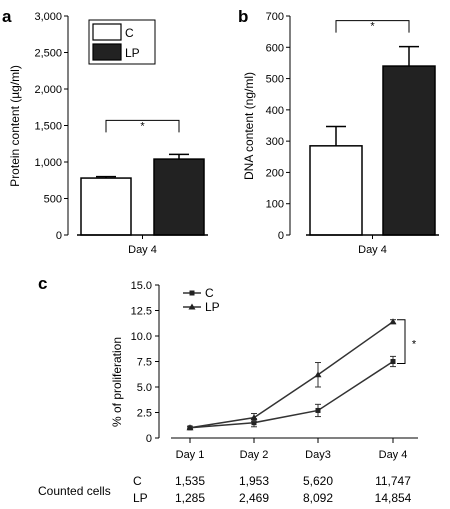 This screenshot has width=450, height=509. Describe the element at coordinates (275, 48) in the screenshot. I see `panel-b-y-tick-label: 600` at that location.